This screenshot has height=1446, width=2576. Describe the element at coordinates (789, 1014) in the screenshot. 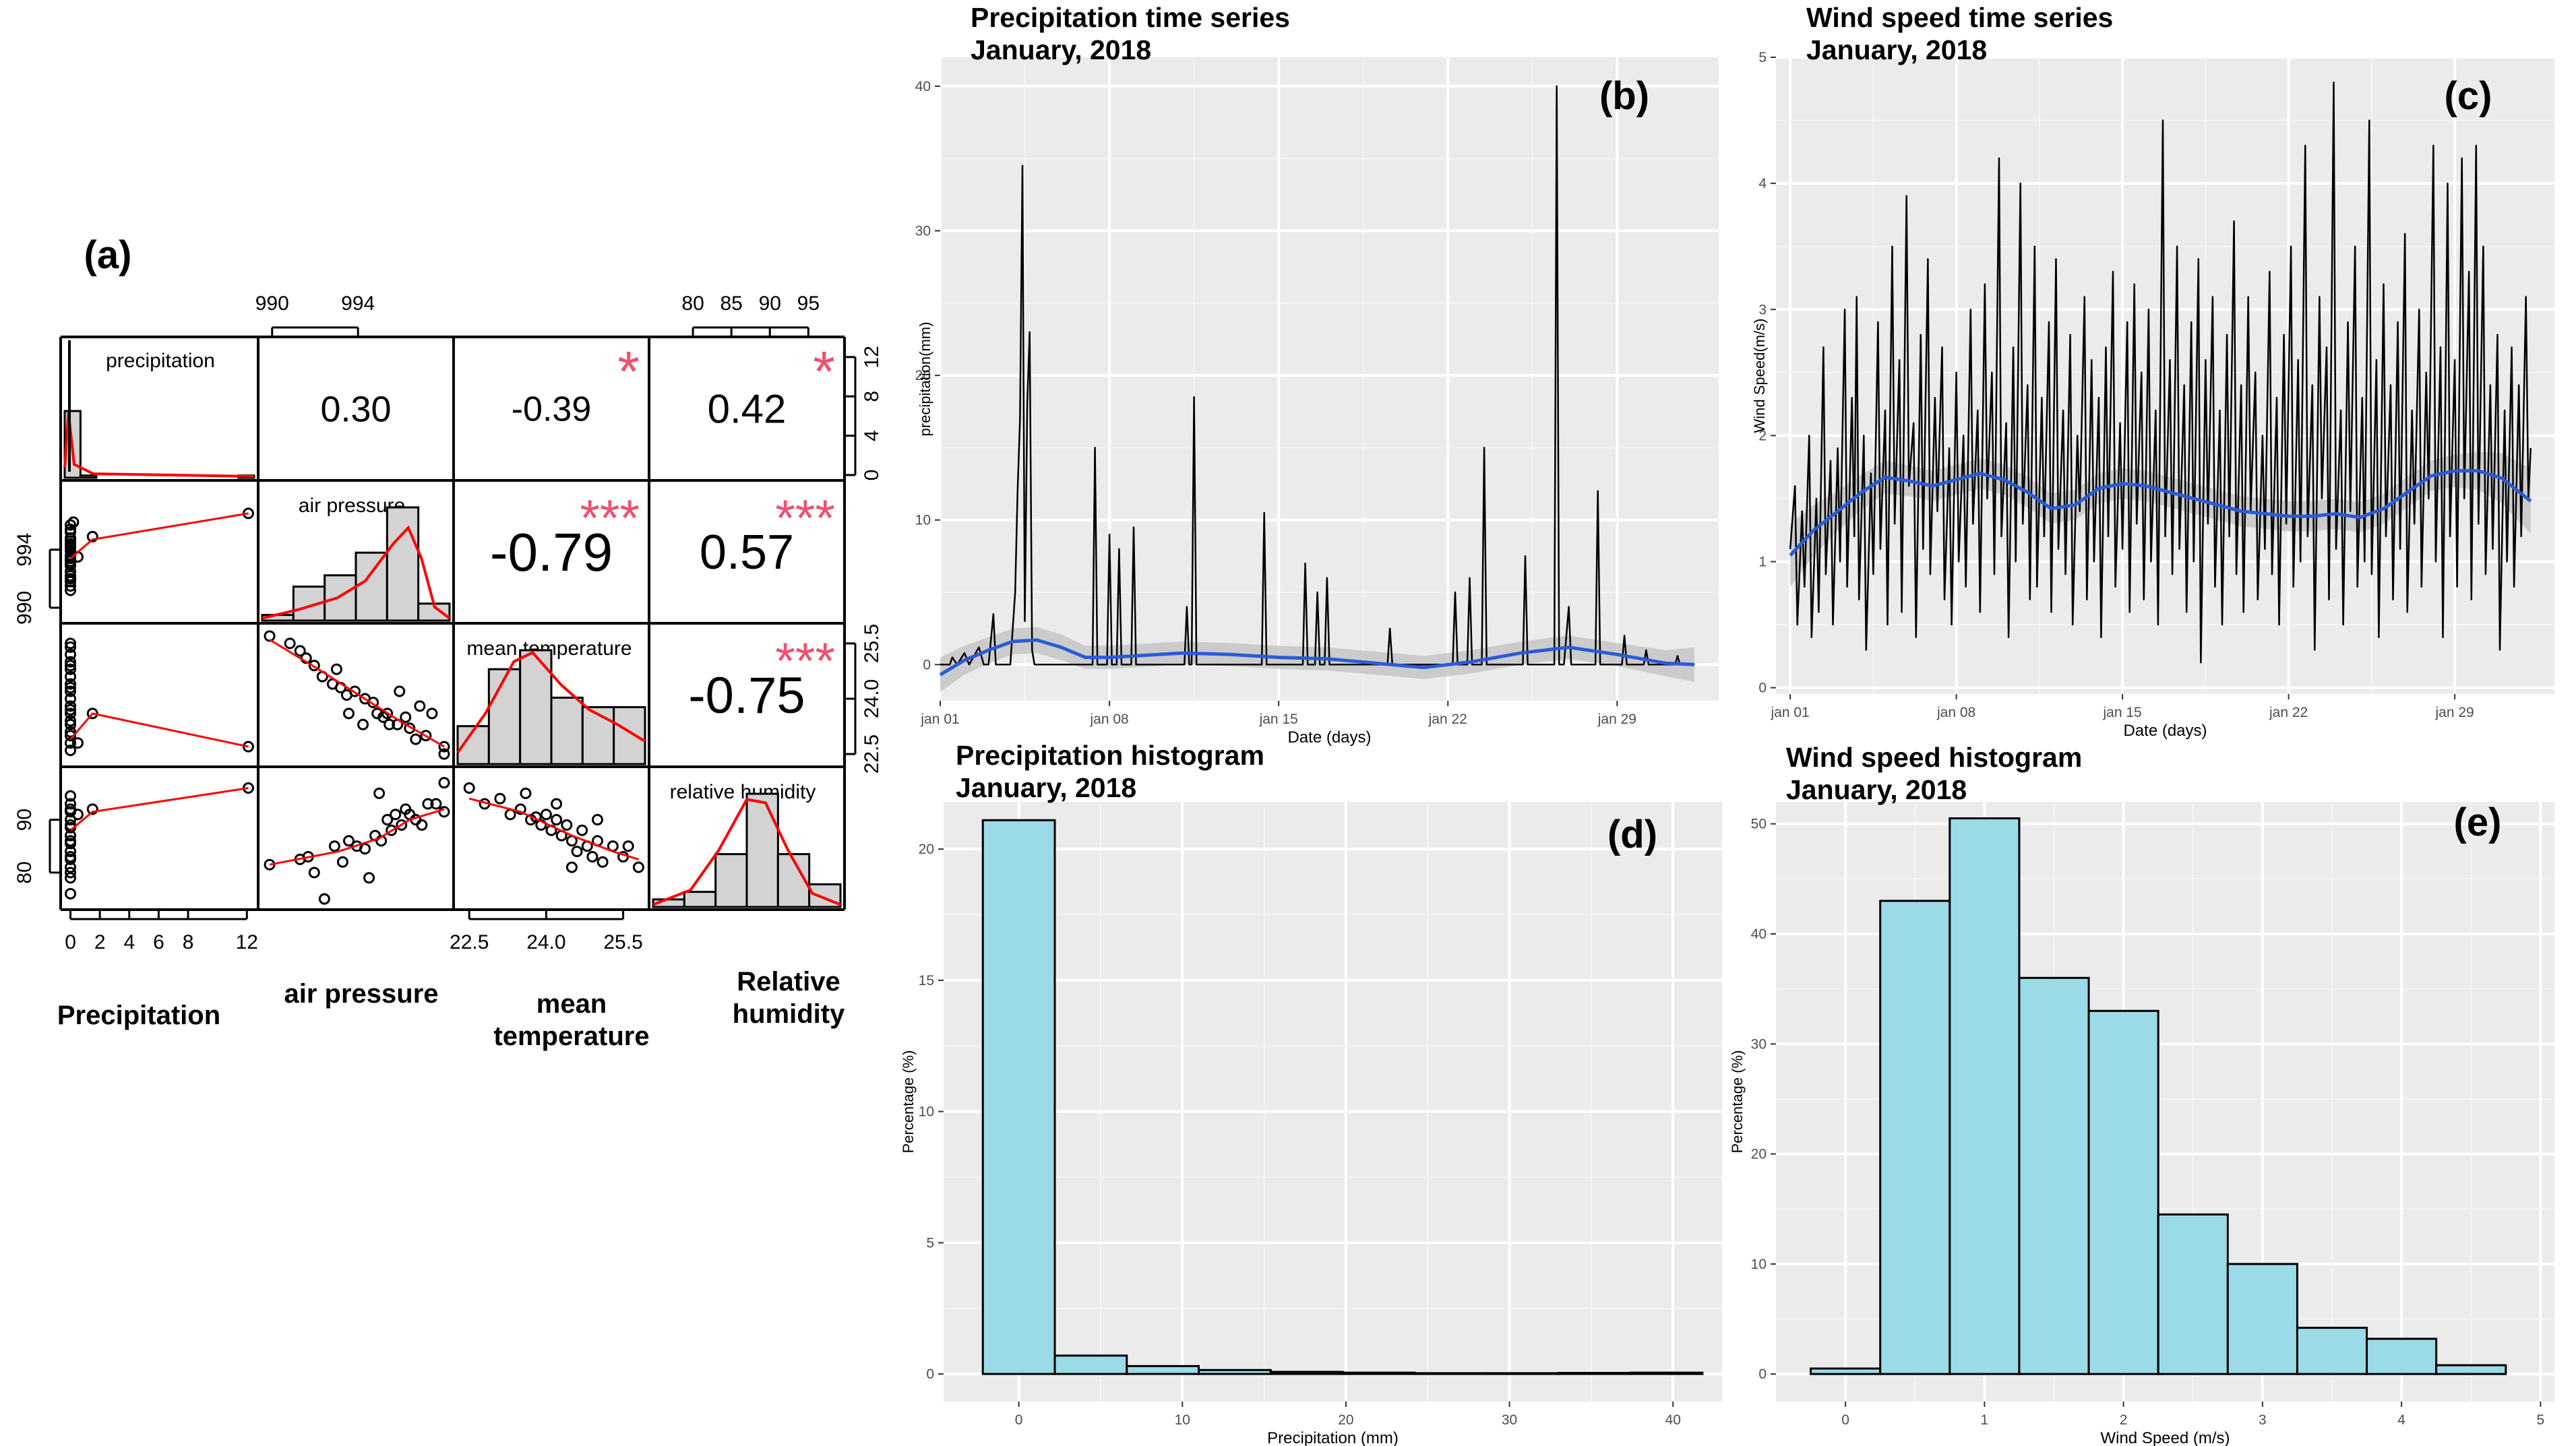

I see `bottom-variable-label: humidity` at that location.